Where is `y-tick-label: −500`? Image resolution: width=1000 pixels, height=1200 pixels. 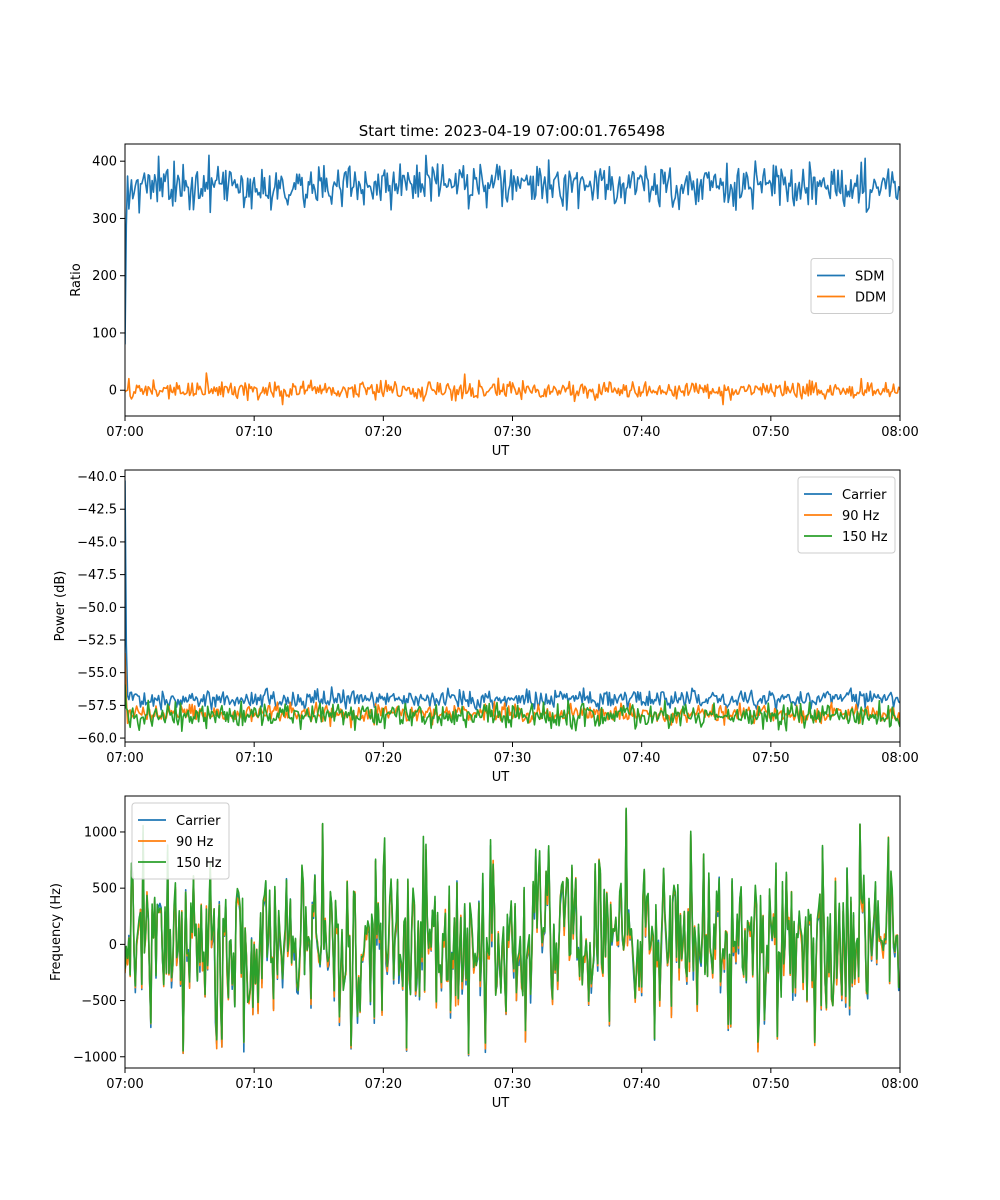
y-tick-label: −500 is located at coordinates (99, 1001).